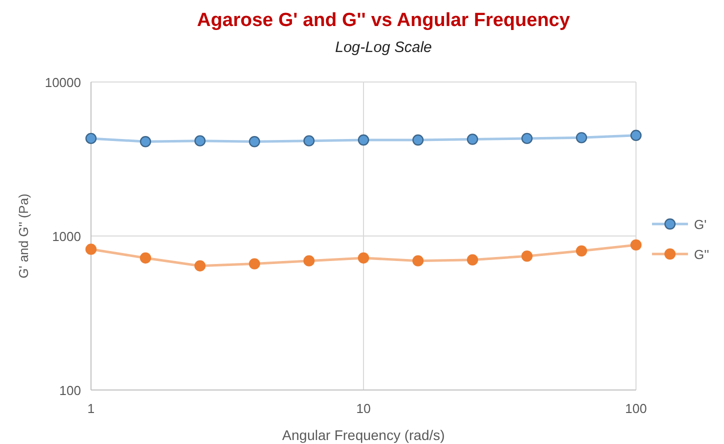 This screenshot has width=724, height=444. Describe the element at coordinates (700, 224) in the screenshot. I see `legend-label: G'` at that location.